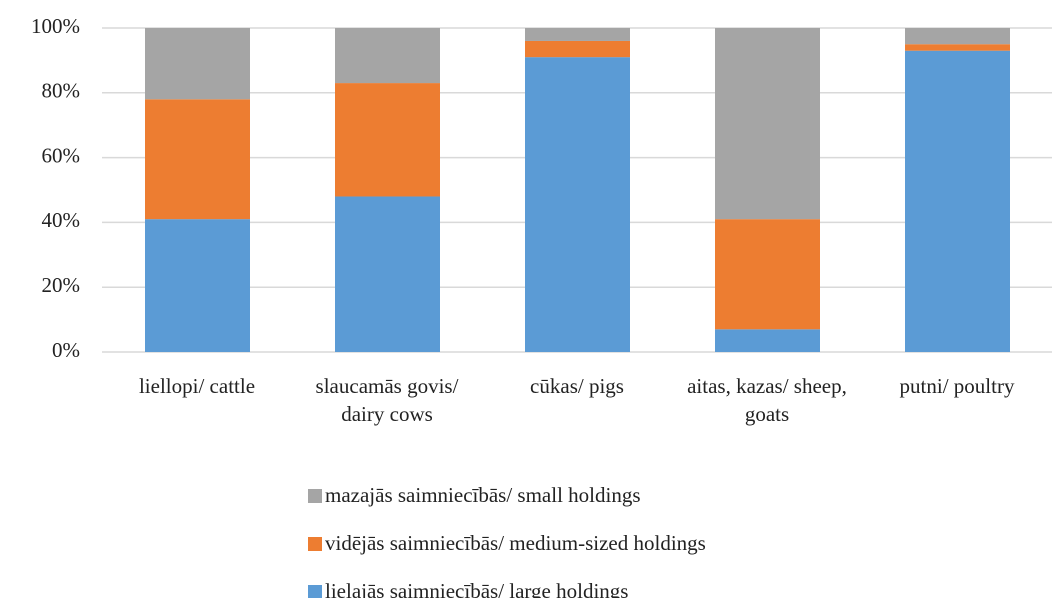 This screenshot has width=1055, height=598. What do you see at coordinates (55, 26) in the screenshot?
I see `y-tick-label: 100%` at bounding box center [55, 26].